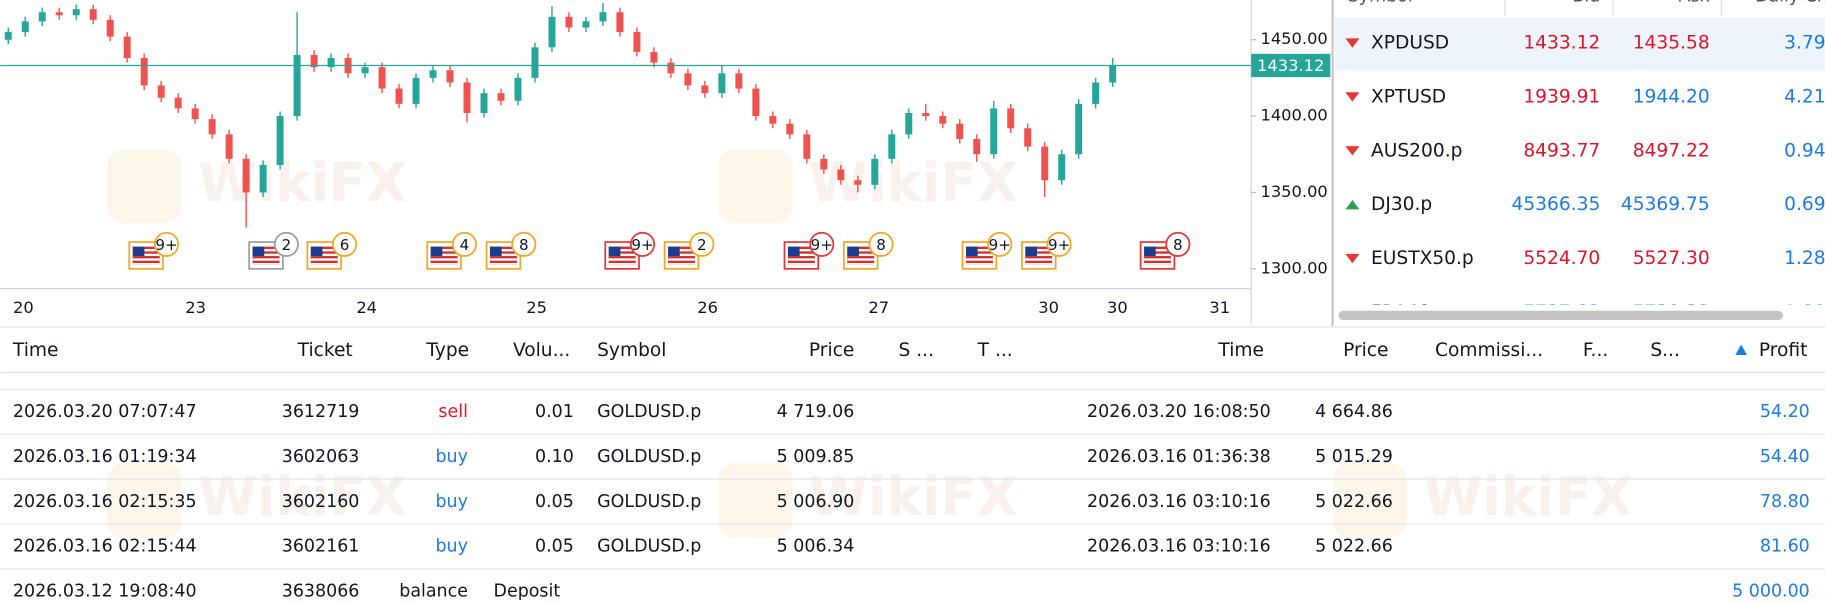 Image resolution: width=1825 pixels, height=604 pixels. Describe the element at coordinates (1179, 412) in the screenshot. I see `cell-close-time: 2026.03.20 16:08:50` at that location.